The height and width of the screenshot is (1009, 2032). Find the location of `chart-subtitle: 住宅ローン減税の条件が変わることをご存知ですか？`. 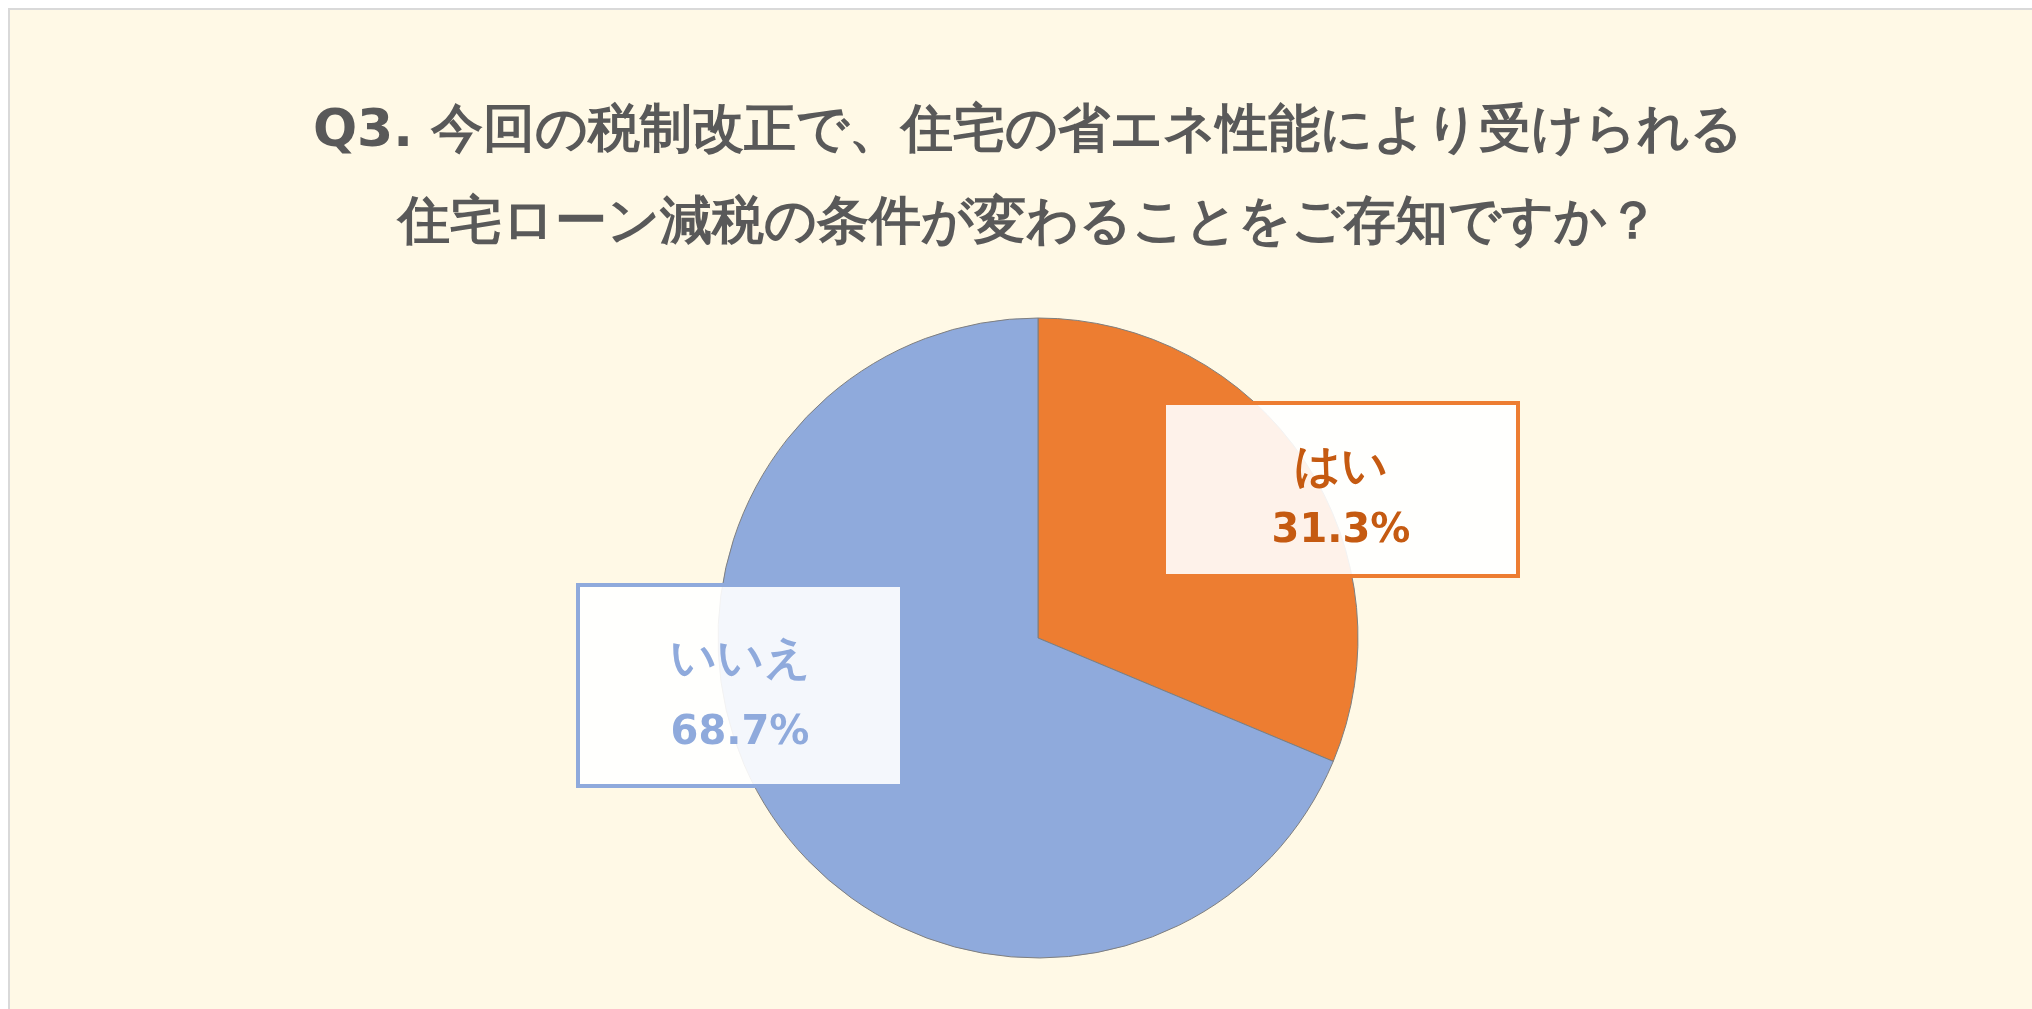

chart-subtitle: 住宅ローン減税の条件が変わることをご存知ですか？ is located at coordinates (1027, 220).